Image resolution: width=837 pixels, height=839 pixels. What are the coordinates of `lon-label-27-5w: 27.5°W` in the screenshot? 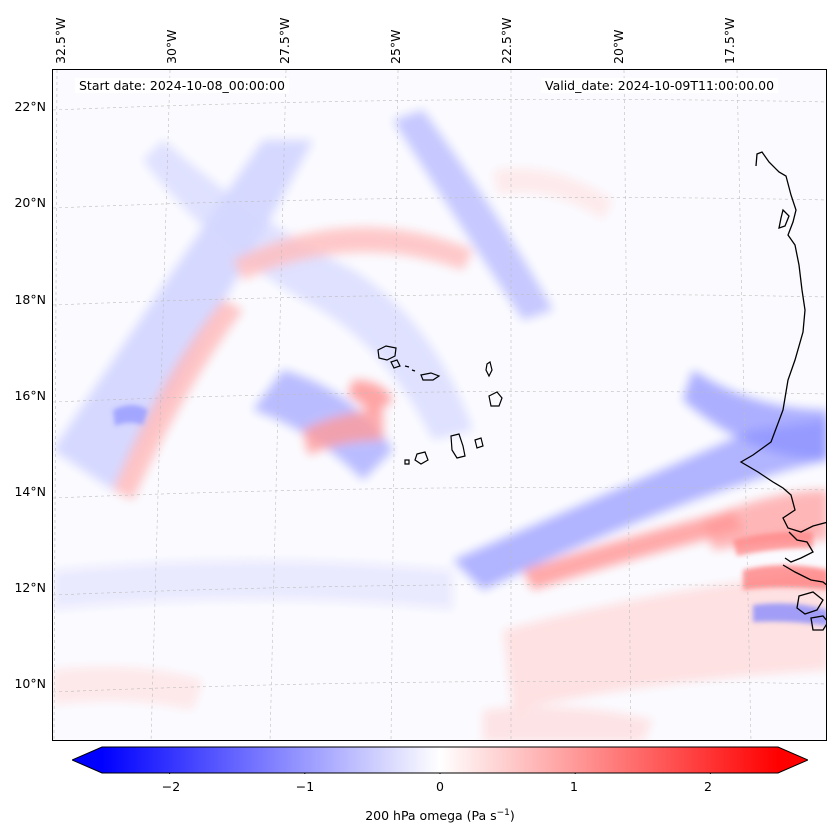 It's located at (284, 40).